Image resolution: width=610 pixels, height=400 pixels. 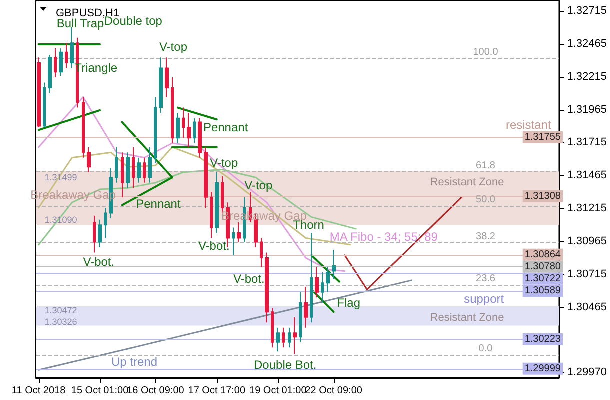 What do you see at coordinates (587, 142) in the screenshot?
I see `y-tick-label: 1.31715` at bounding box center [587, 142].